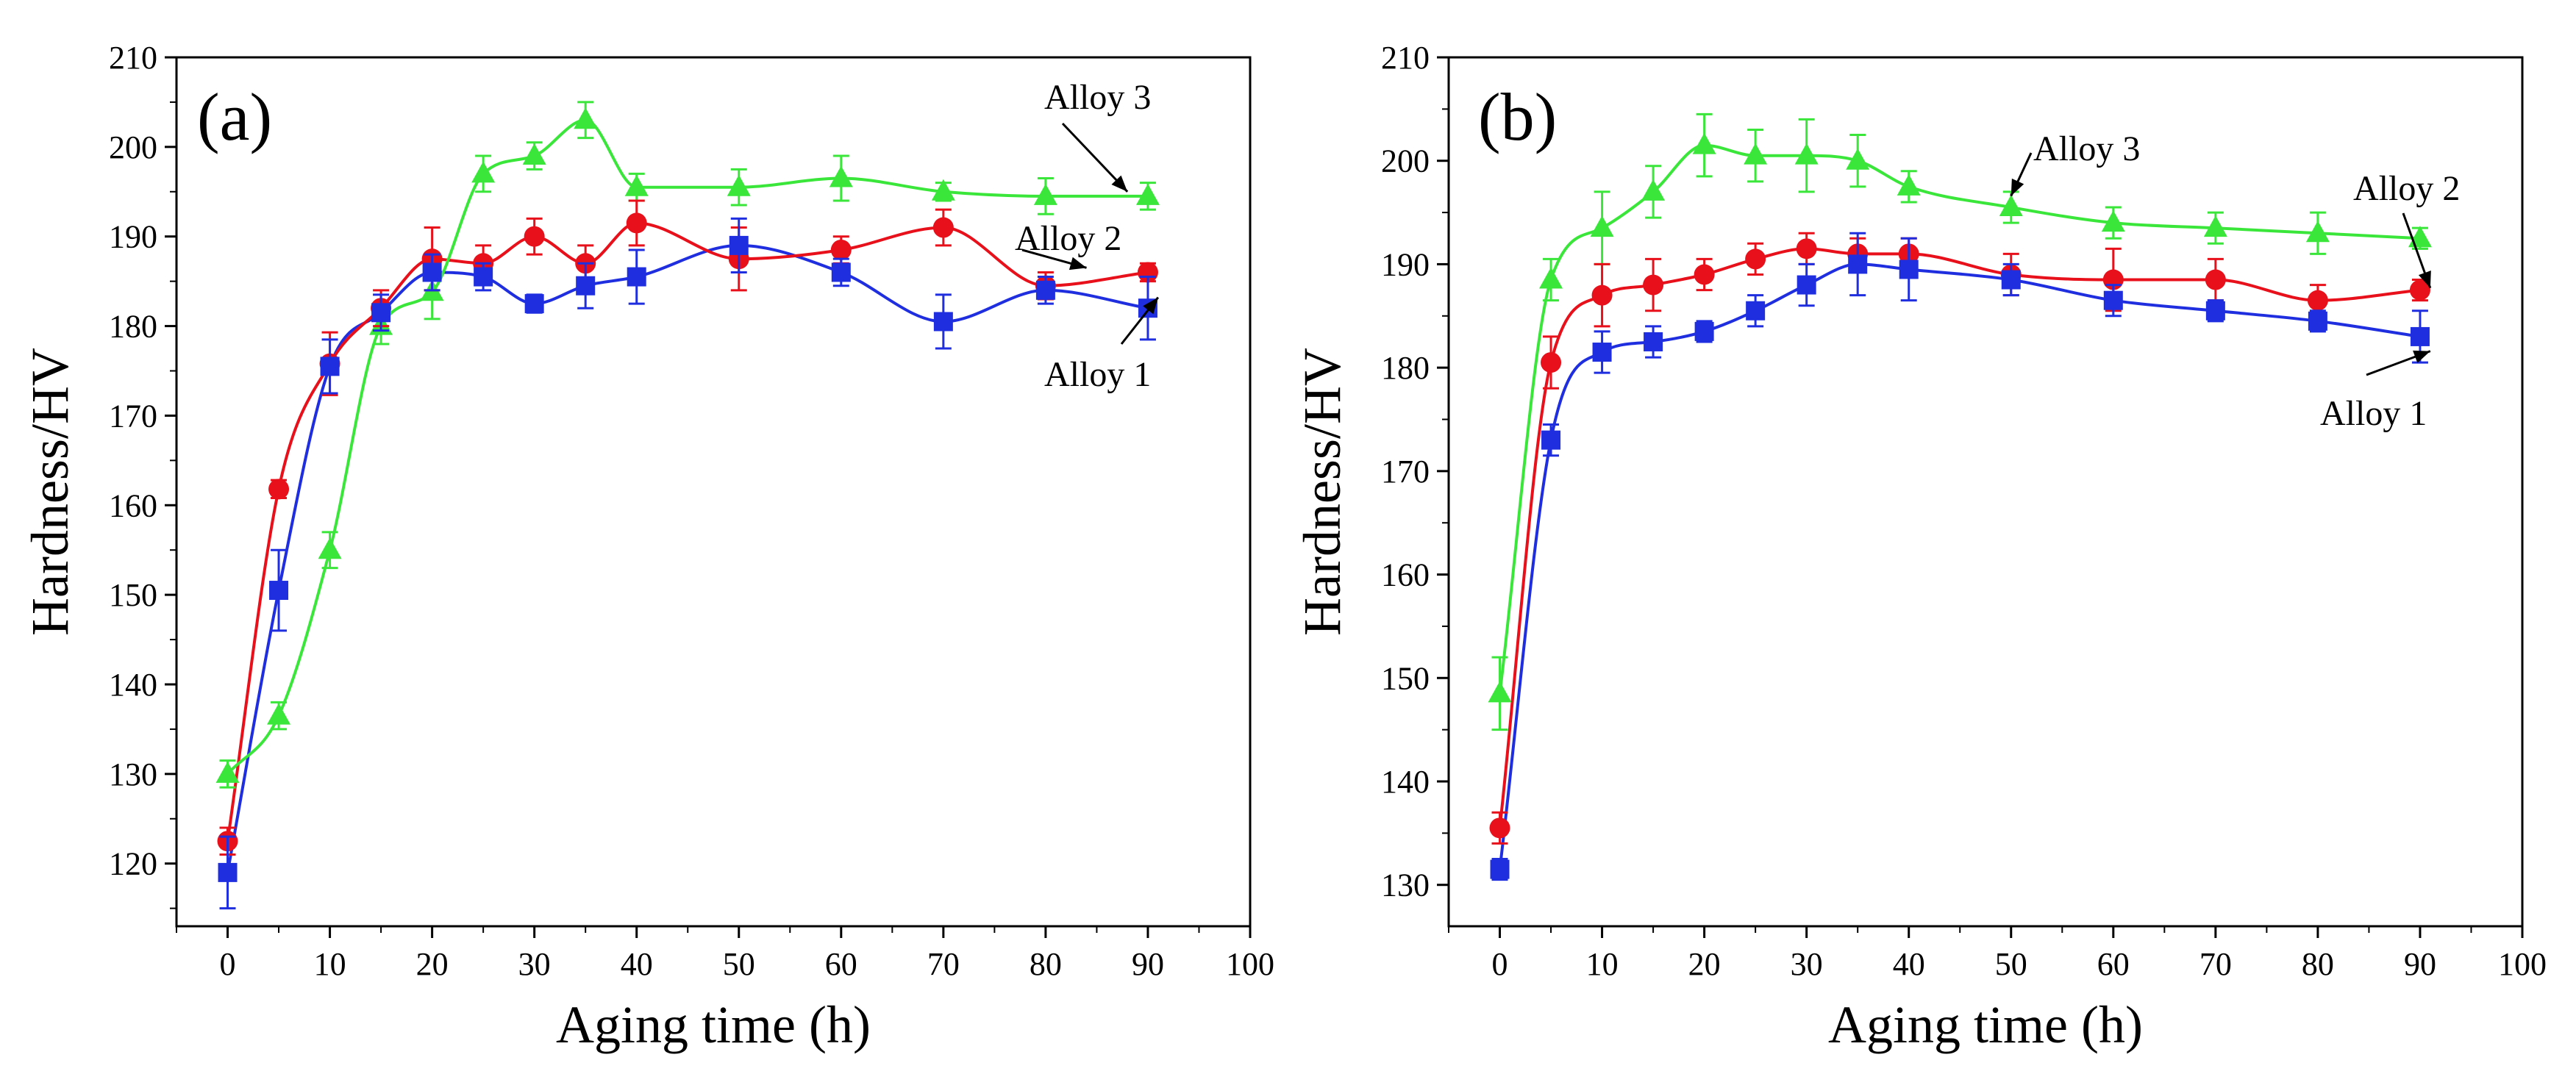 The height and width of the screenshot is (1074, 2576). I want to click on x-tick-label: 50, so click(739, 964).